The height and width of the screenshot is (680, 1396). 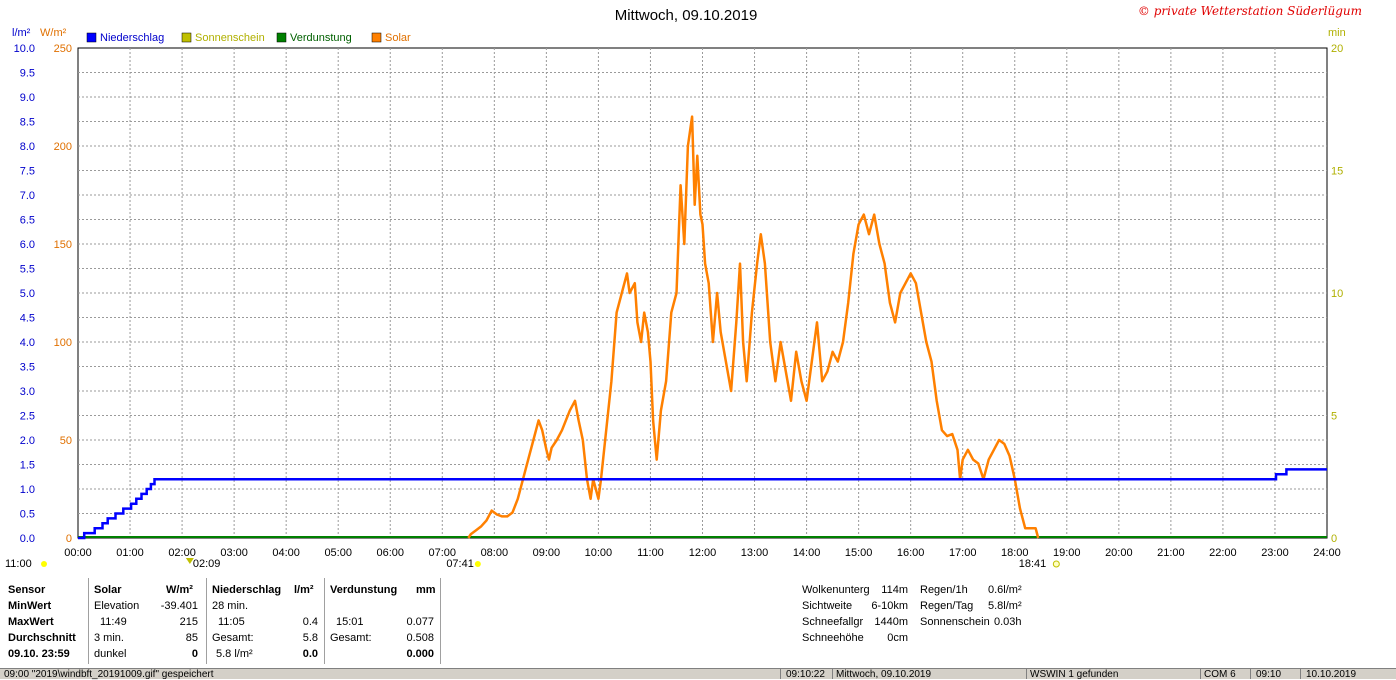 What do you see at coordinates (27, 466) in the screenshot?
I see `y-tick-label-precip: 1.5` at bounding box center [27, 466].